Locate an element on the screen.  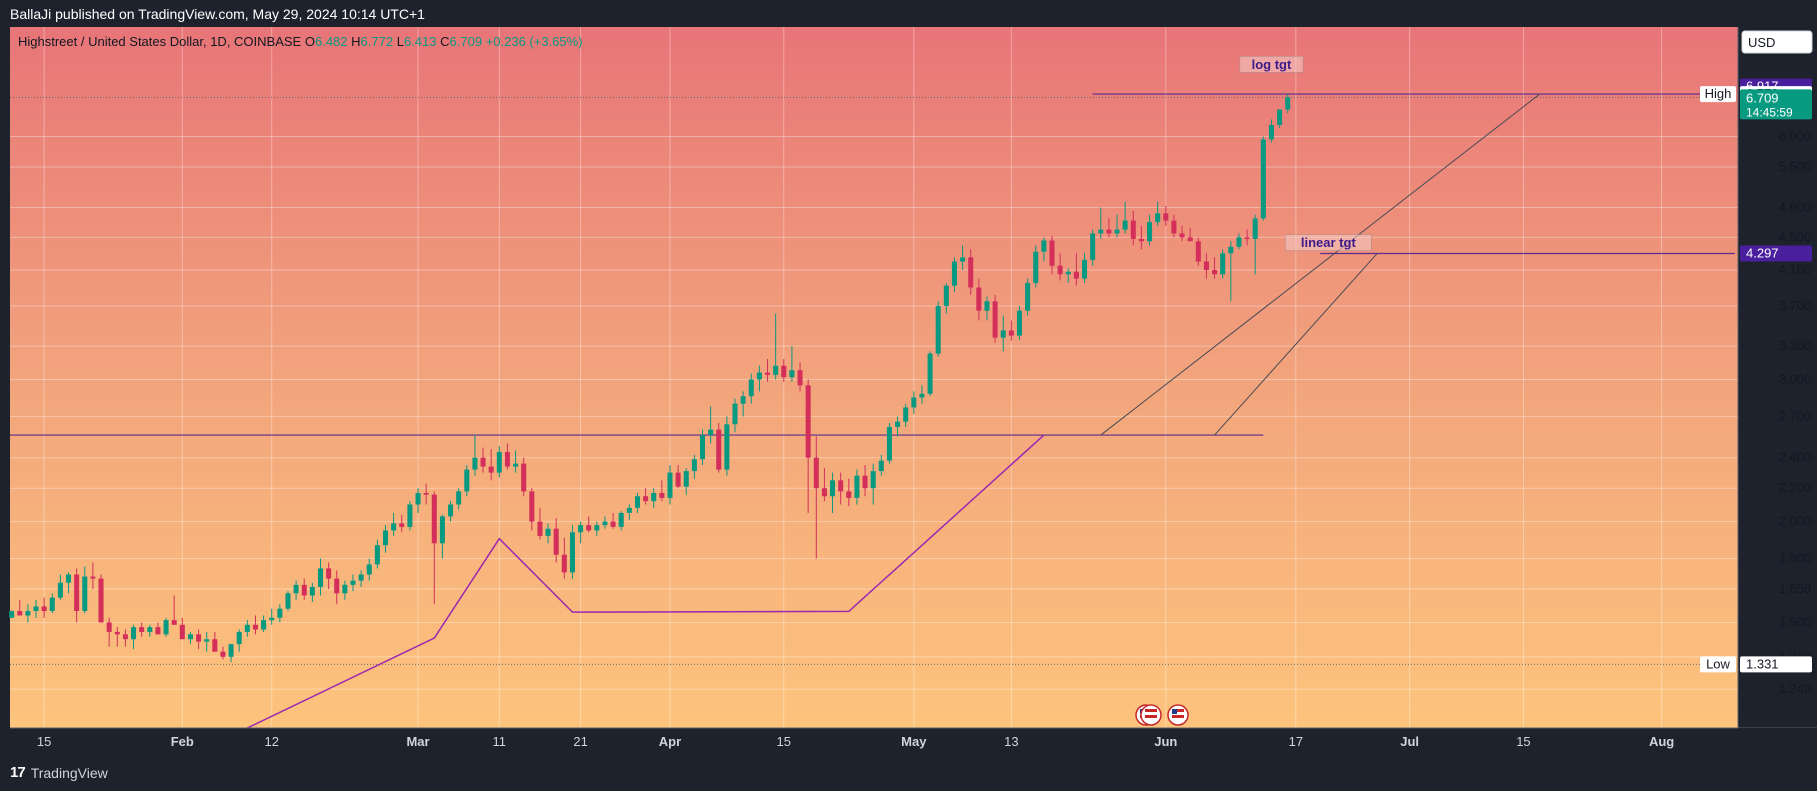
price-axis-label: 4.900 is located at coordinates (1795, 206).